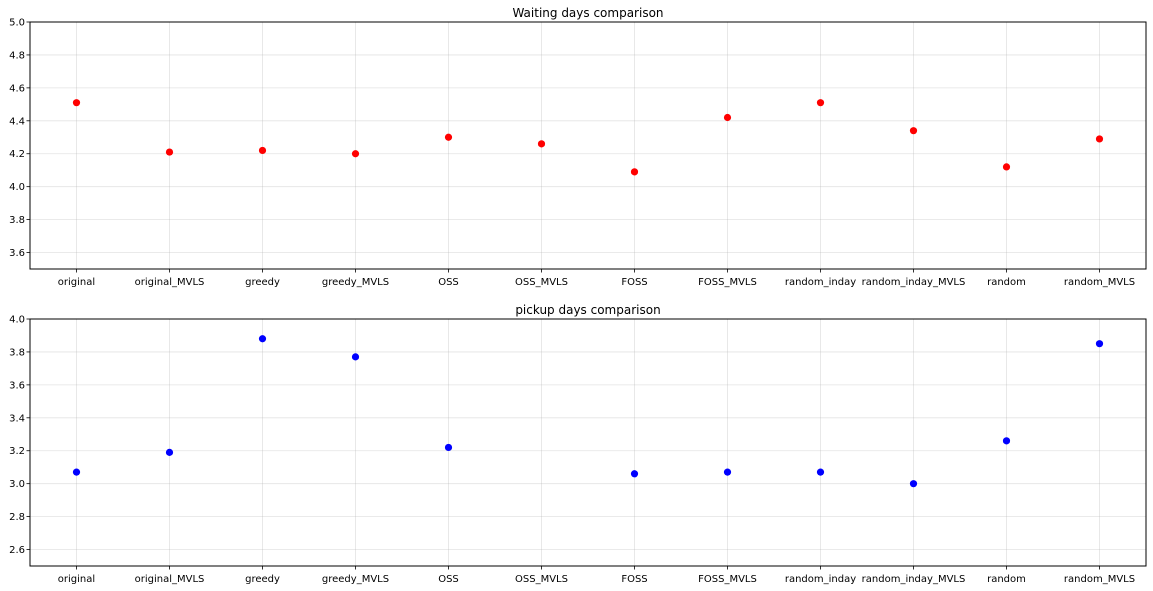 The width and height of the screenshot is (1153, 591). I want to click on y-tick-label: 3.0, so click(17, 484).